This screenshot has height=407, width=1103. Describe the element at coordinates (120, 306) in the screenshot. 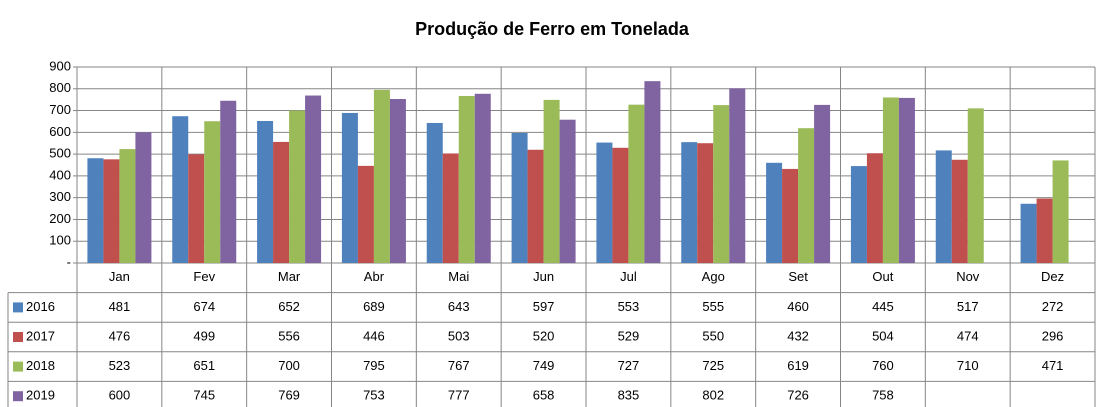

I see `table-value: 481` at that location.